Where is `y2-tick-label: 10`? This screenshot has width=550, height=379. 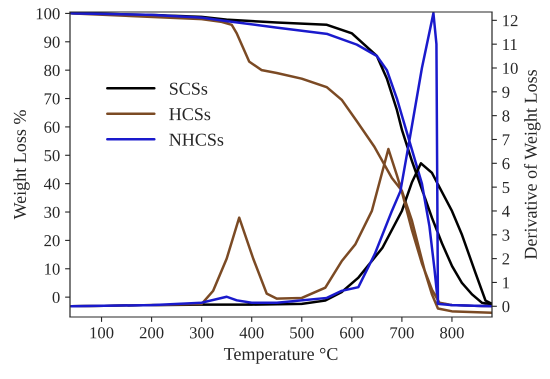
y2-tick-label: 10 is located at coordinates (510, 68).